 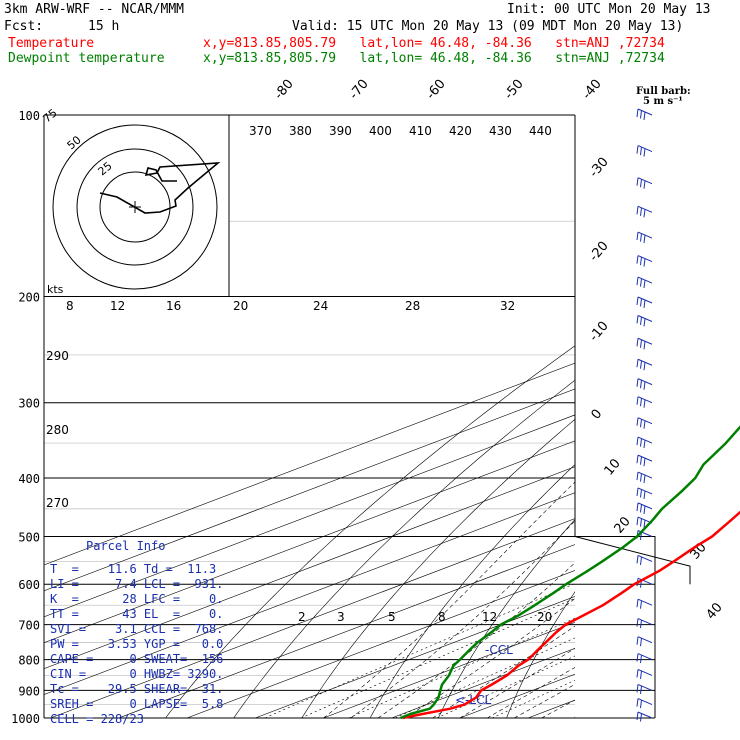 I want to click on isotherm-label: 0, so click(x=597, y=415).